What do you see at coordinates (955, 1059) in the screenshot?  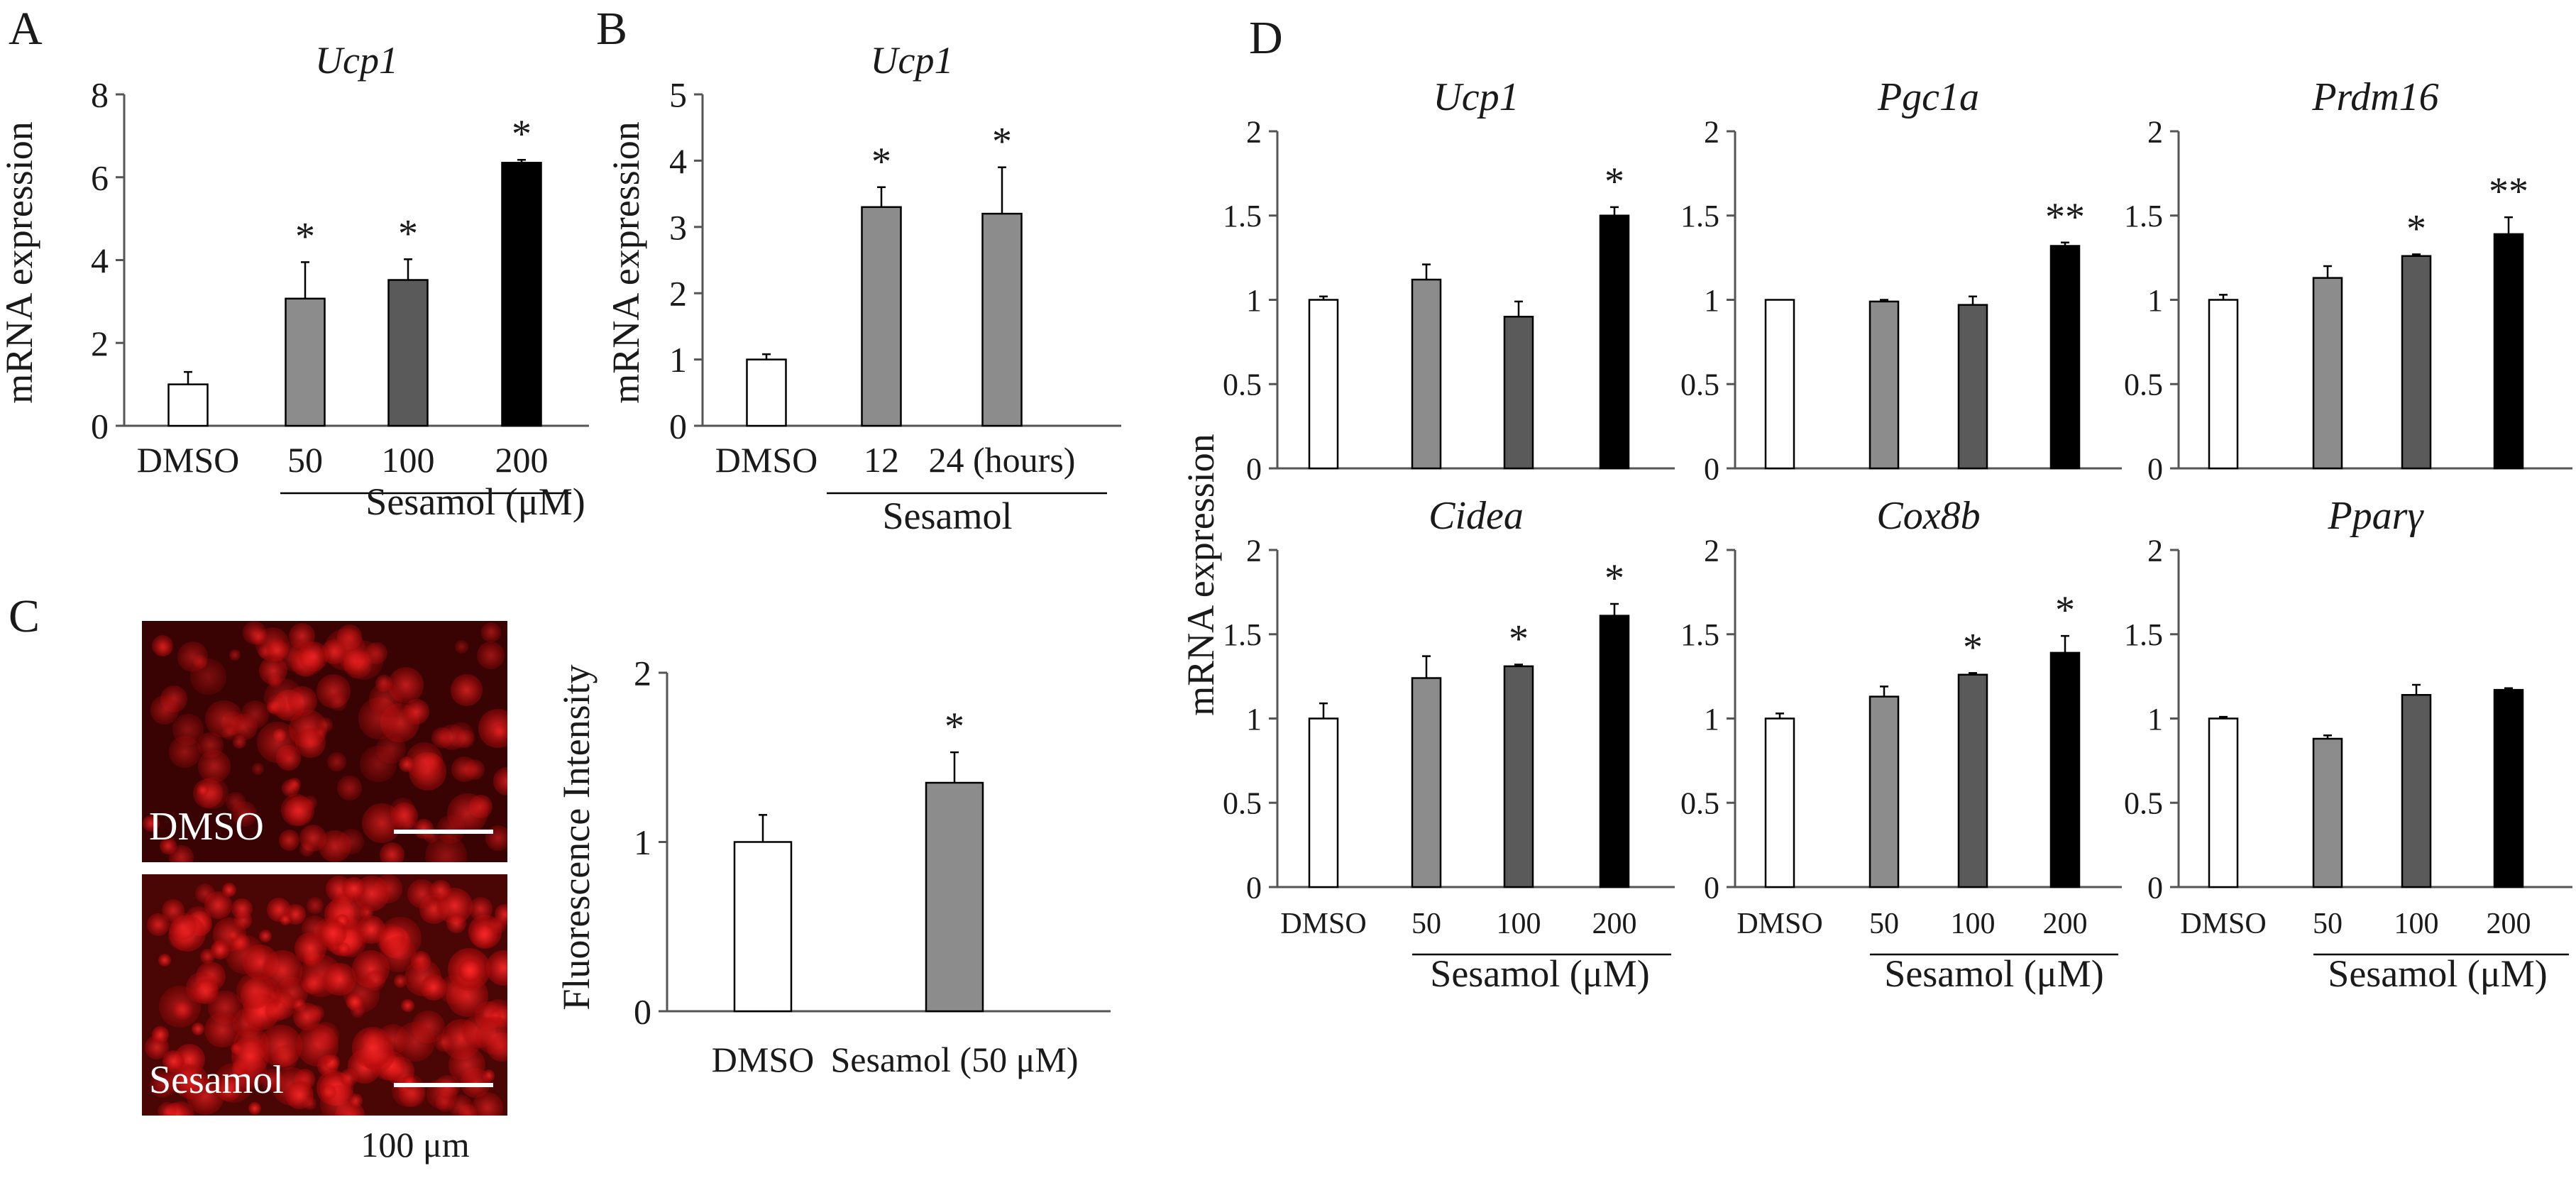 I see `chart-c-category-label: Sesamol (50 μM)` at bounding box center [955, 1059].